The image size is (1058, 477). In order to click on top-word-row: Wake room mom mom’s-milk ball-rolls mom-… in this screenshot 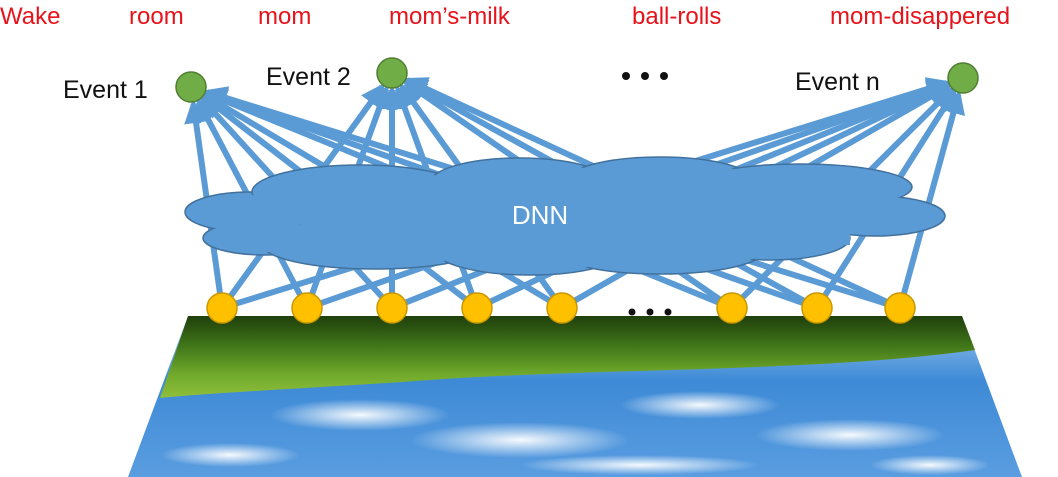, I will do `click(505, 16)`.